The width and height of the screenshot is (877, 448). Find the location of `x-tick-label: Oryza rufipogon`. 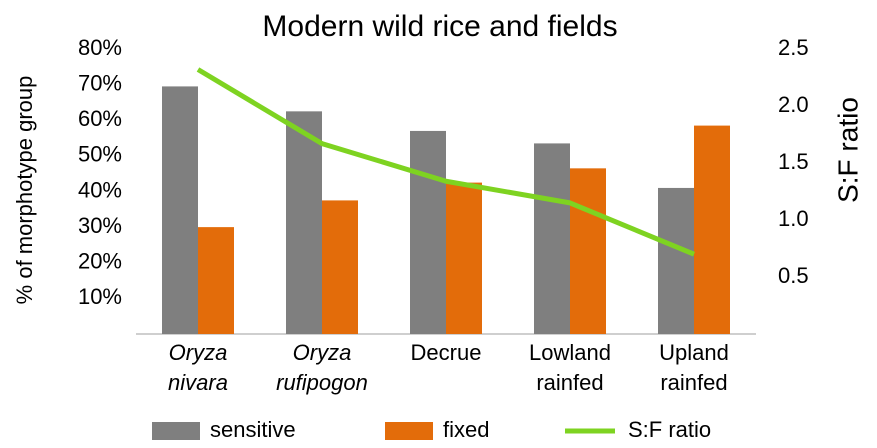

x-tick-label: Oryza rufipogon is located at coordinates (322, 367).